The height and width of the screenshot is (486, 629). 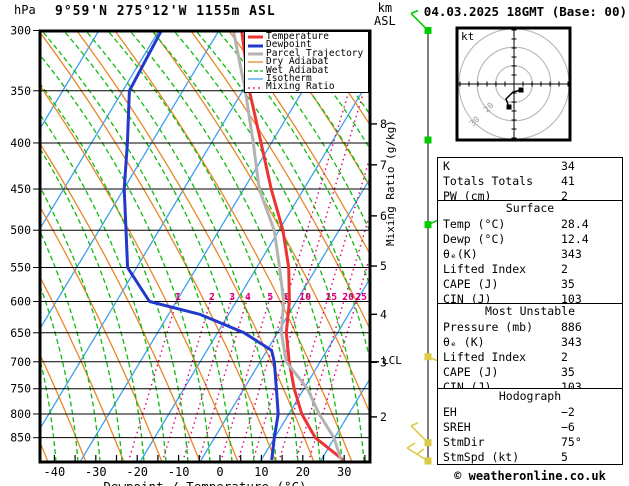 What do you see at coordinates (474, 223) in the screenshot?
I see `row-label: Temp (°C)` at bounding box center [474, 223].